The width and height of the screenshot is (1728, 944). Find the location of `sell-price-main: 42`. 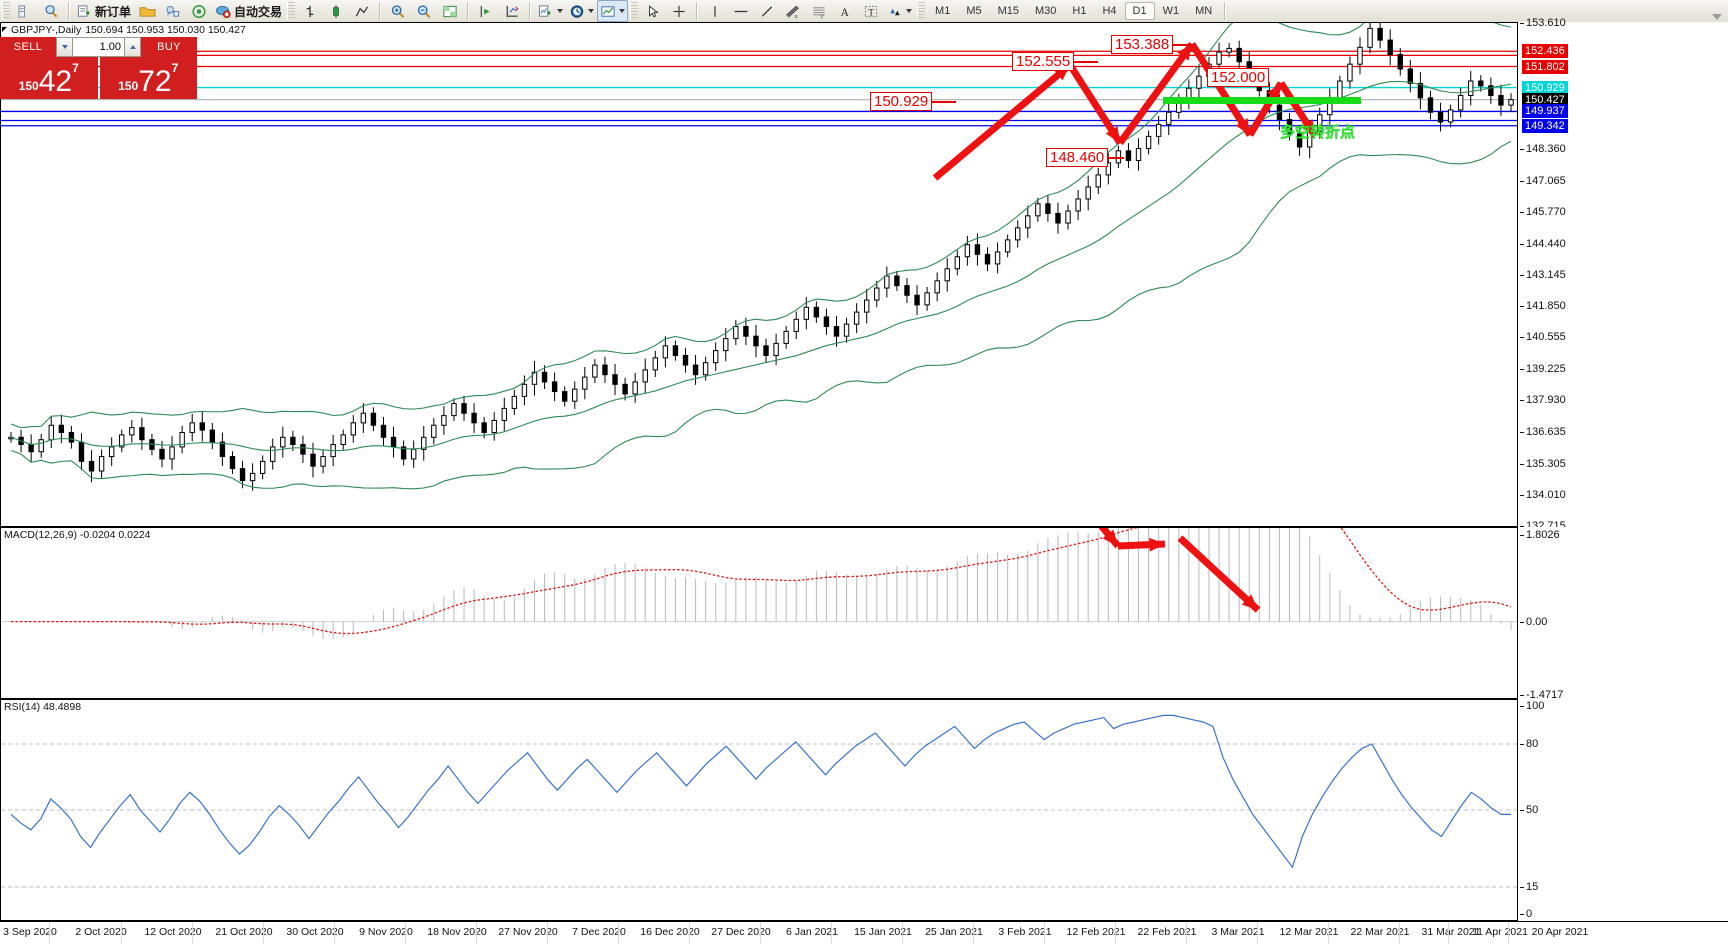

sell-price-main: 42 is located at coordinates (55, 81).